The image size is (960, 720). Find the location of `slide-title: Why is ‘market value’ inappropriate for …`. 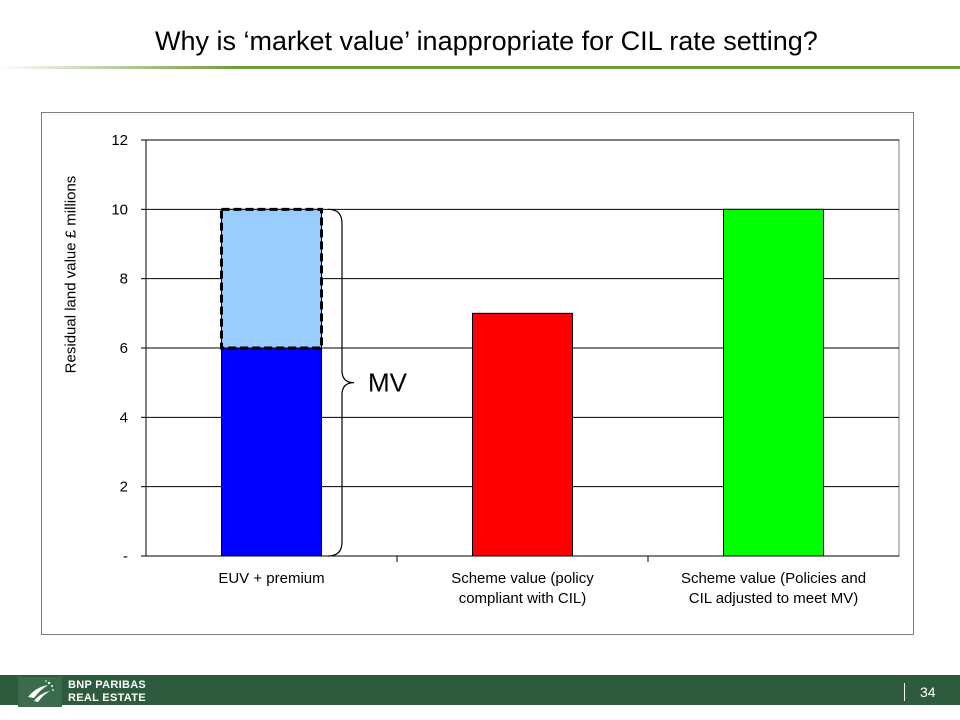

slide-title: Why is ‘market value’ inappropriate for … is located at coordinates (486, 41).